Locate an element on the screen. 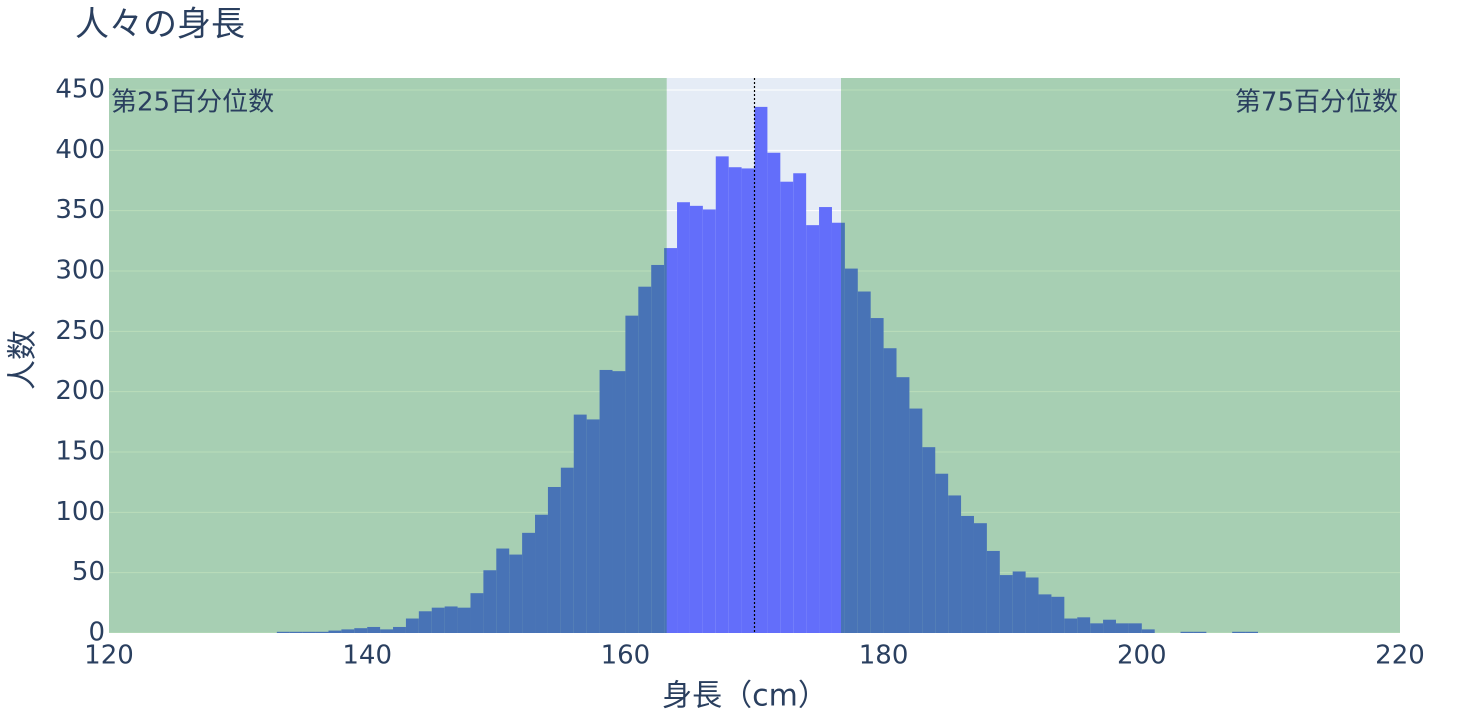 This screenshot has width=1464, height=720. y-tick-label: 200 is located at coordinates (80, 391).